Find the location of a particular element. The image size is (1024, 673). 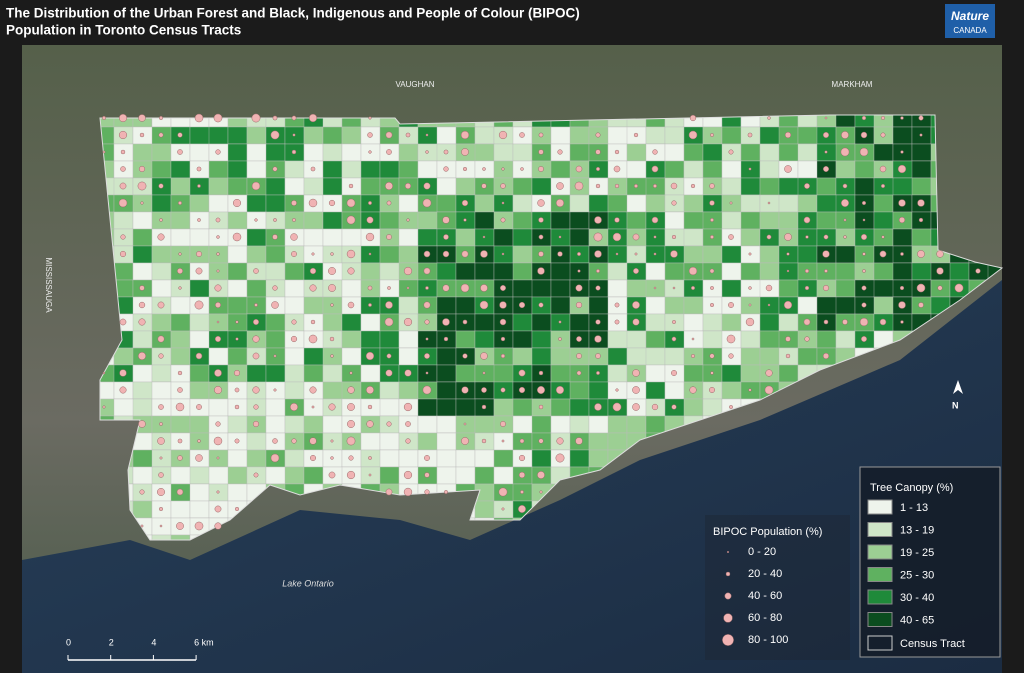

place-label: MARKHAM is located at coordinates (852, 84).